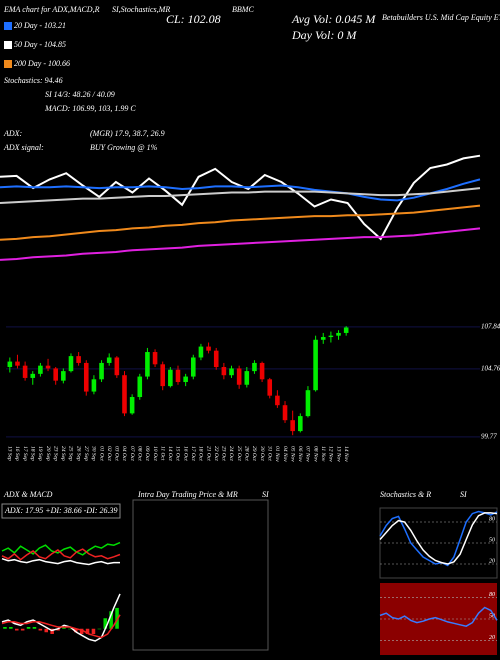  What do you see at coordinates (269, 453) in the screenshot?
I see `x-tick-label: 31 Oct` at bounding box center [269, 453].